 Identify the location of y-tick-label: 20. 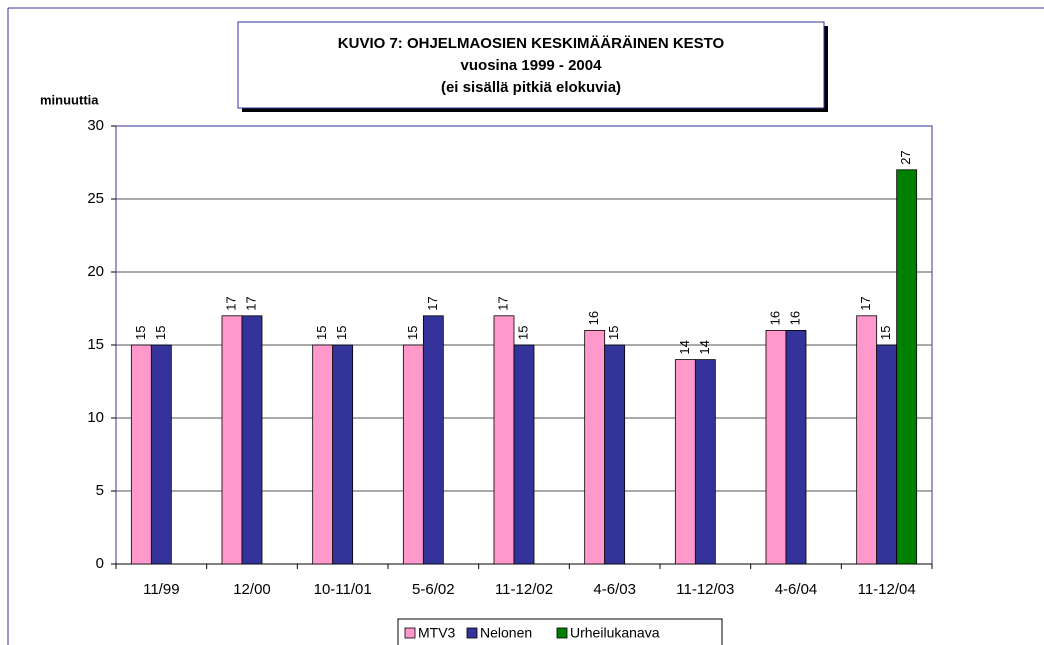
(95, 271).